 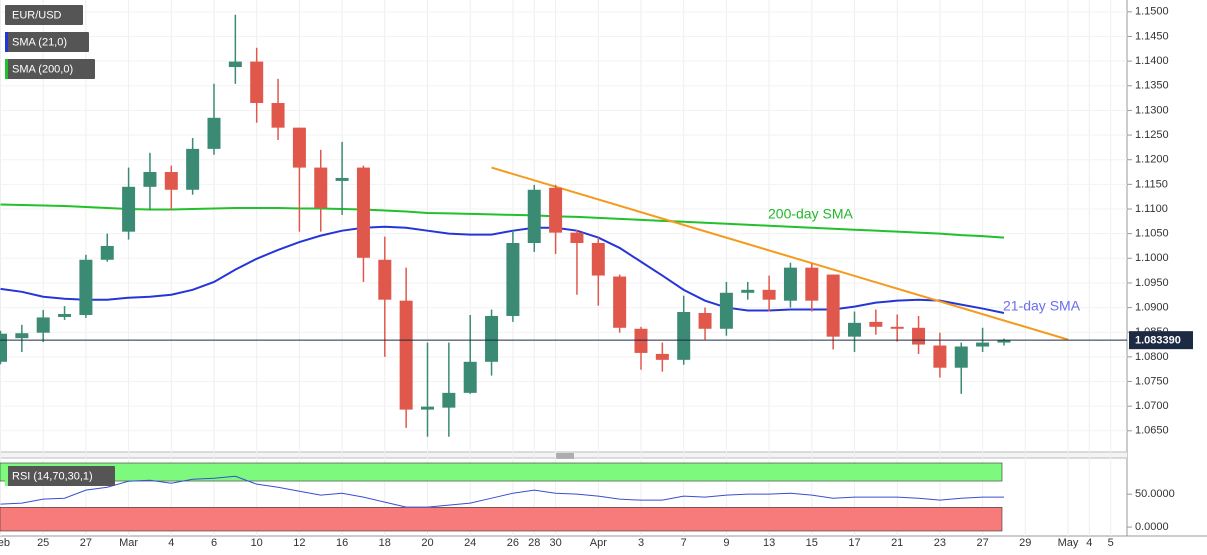 I want to click on x-tick-label: 13, so click(x=769, y=543).